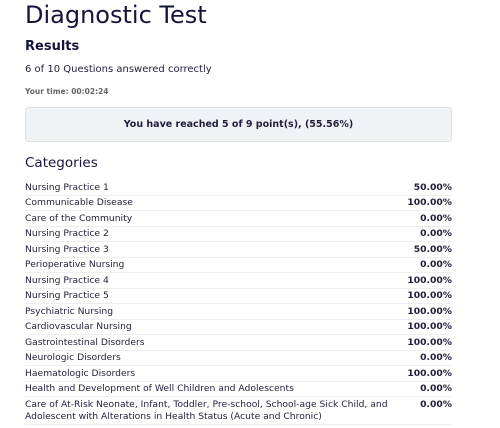 This screenshot has height=428, width=500. Describe the element at coordinates (79, 218) in the screenshot. I see `category-name: Care of the Community` at that location.